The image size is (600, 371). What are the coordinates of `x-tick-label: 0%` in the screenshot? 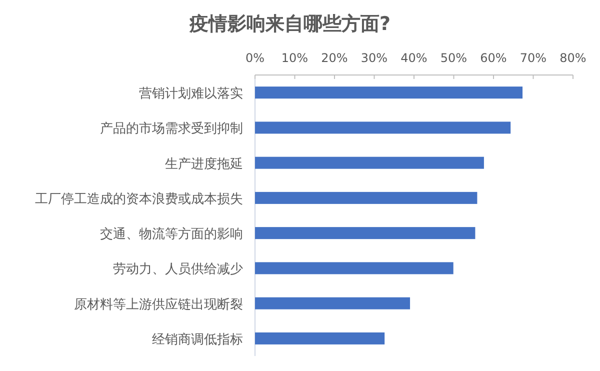 It's located at (255, 58).